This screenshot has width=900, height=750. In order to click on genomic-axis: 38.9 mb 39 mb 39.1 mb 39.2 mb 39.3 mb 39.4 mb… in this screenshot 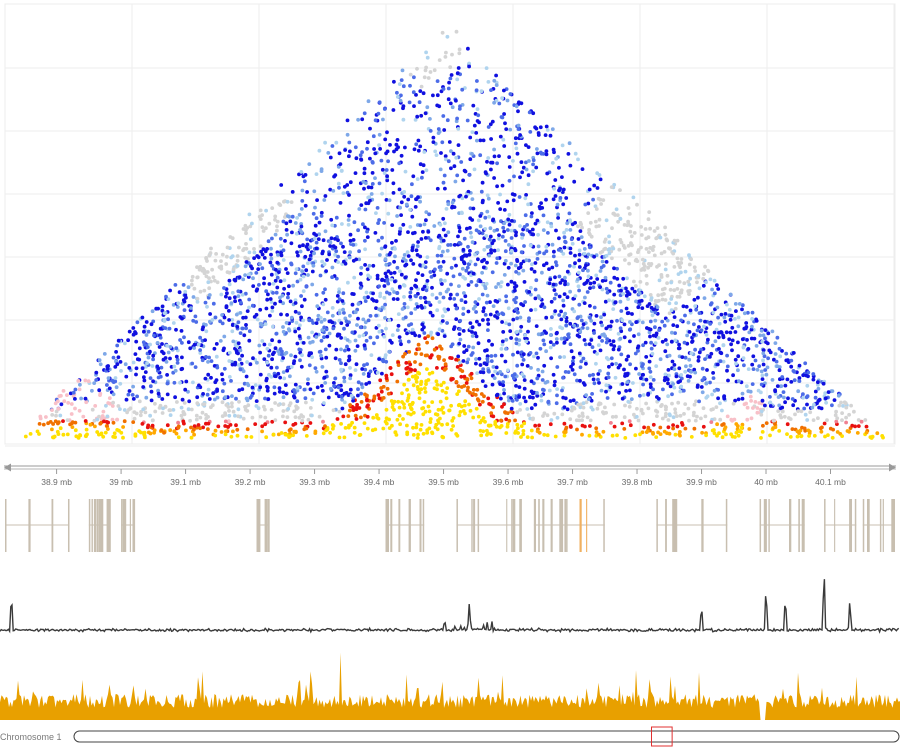, I will do `click(450, 475)`.